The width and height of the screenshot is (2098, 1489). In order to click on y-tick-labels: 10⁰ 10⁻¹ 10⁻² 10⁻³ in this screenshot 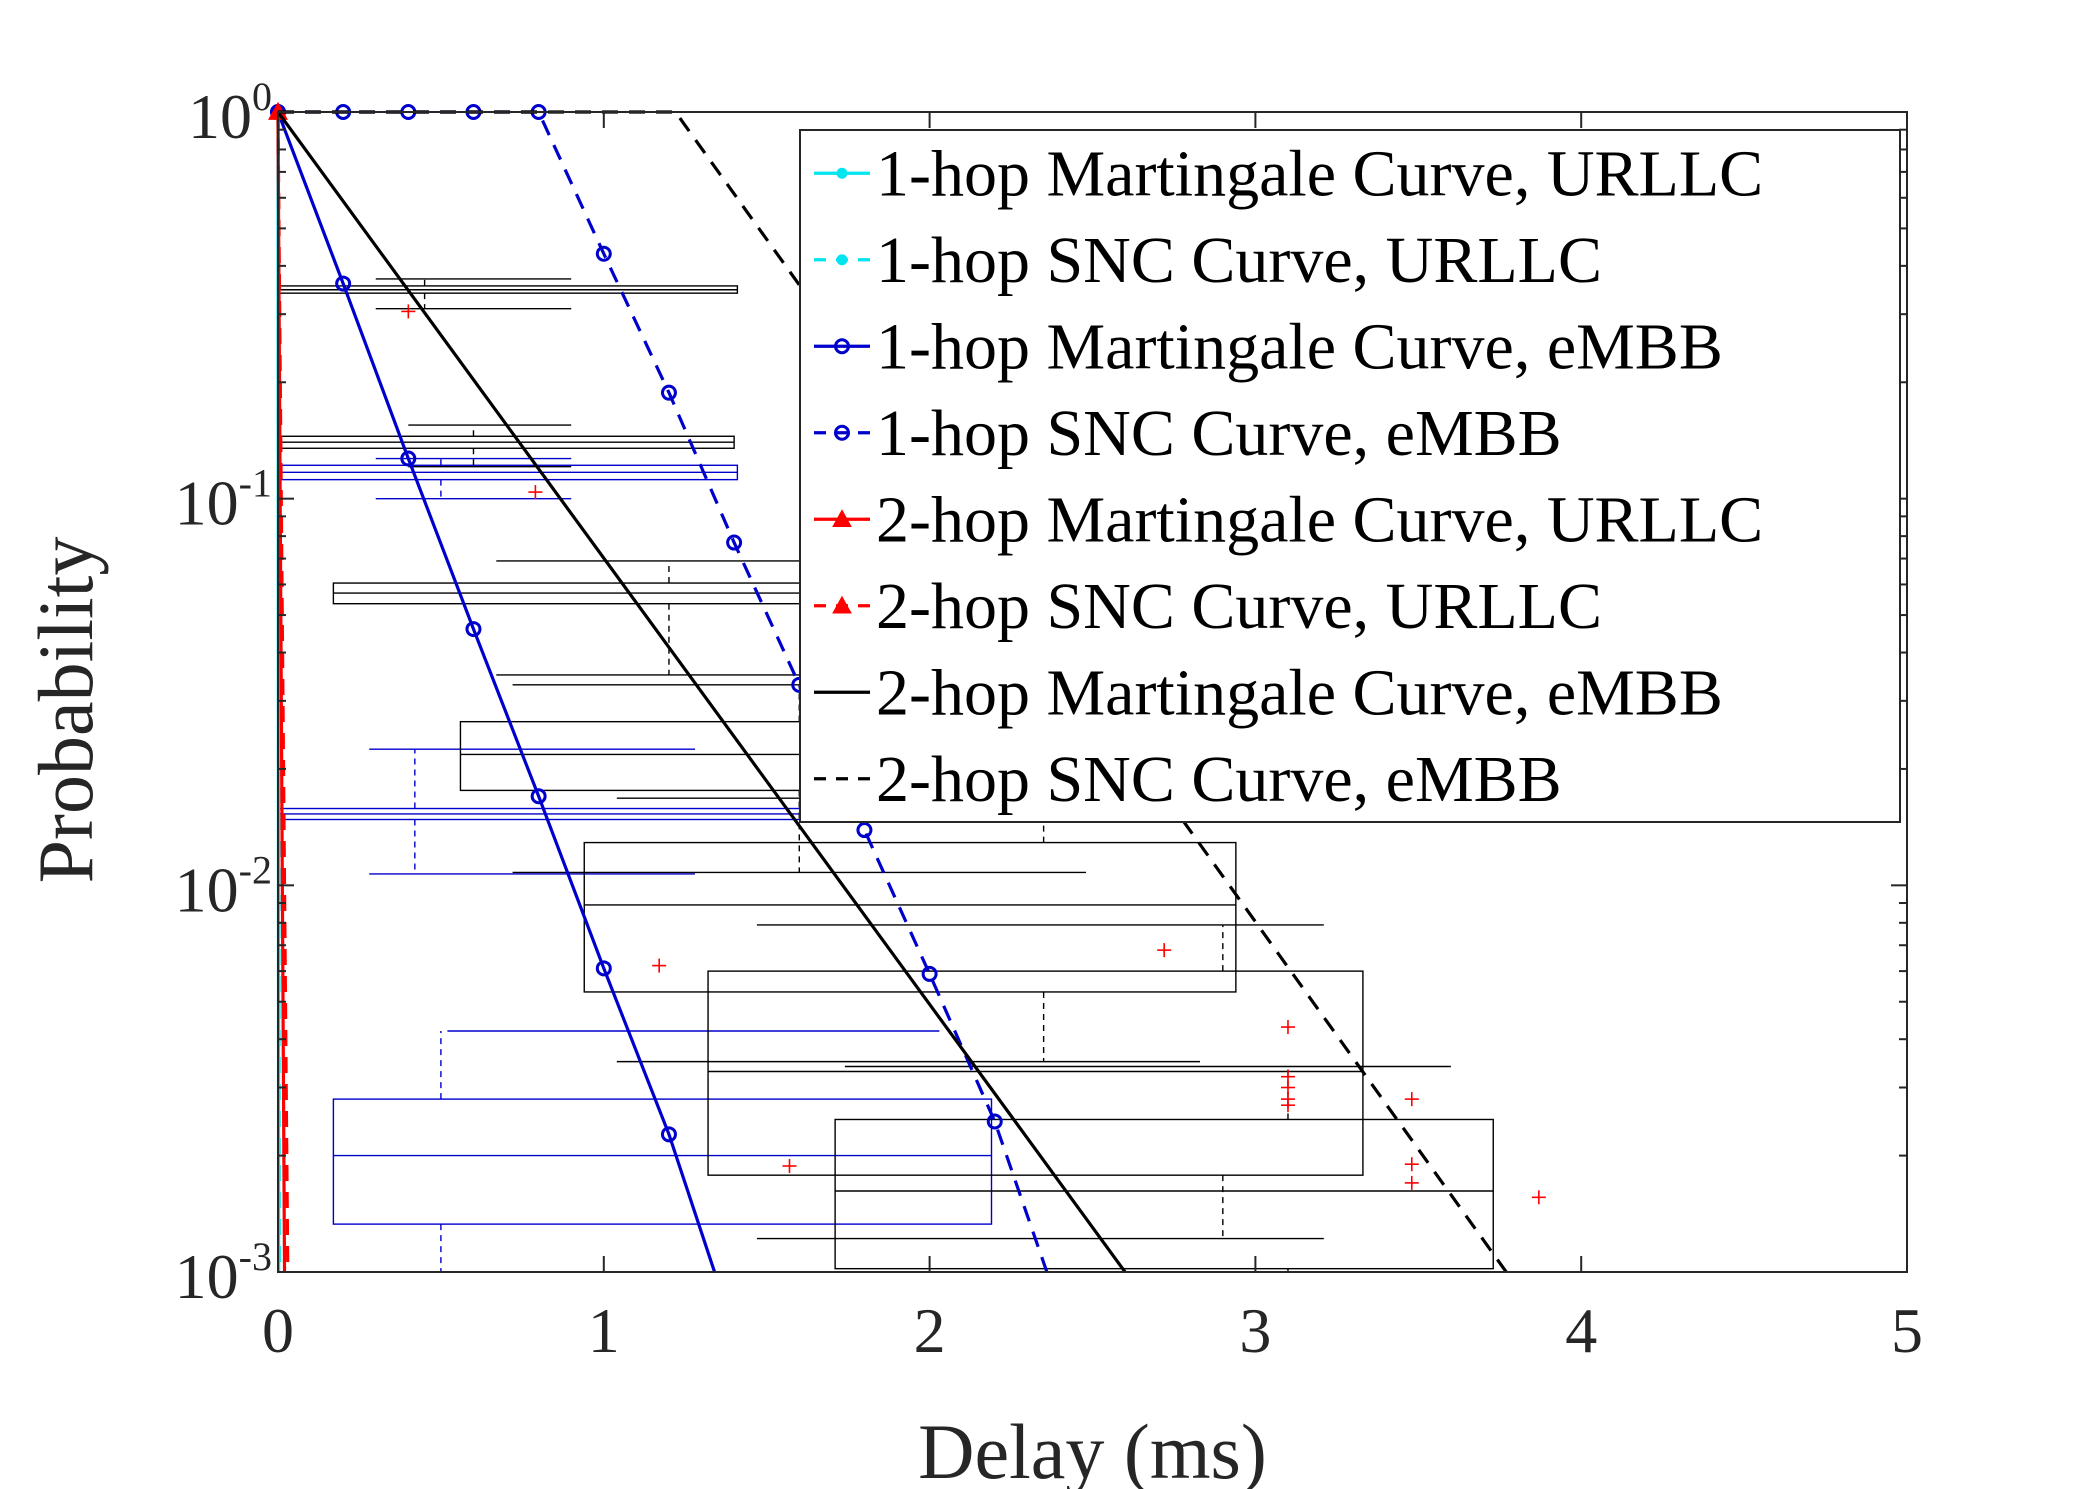, I will do `click(223, 693)`.